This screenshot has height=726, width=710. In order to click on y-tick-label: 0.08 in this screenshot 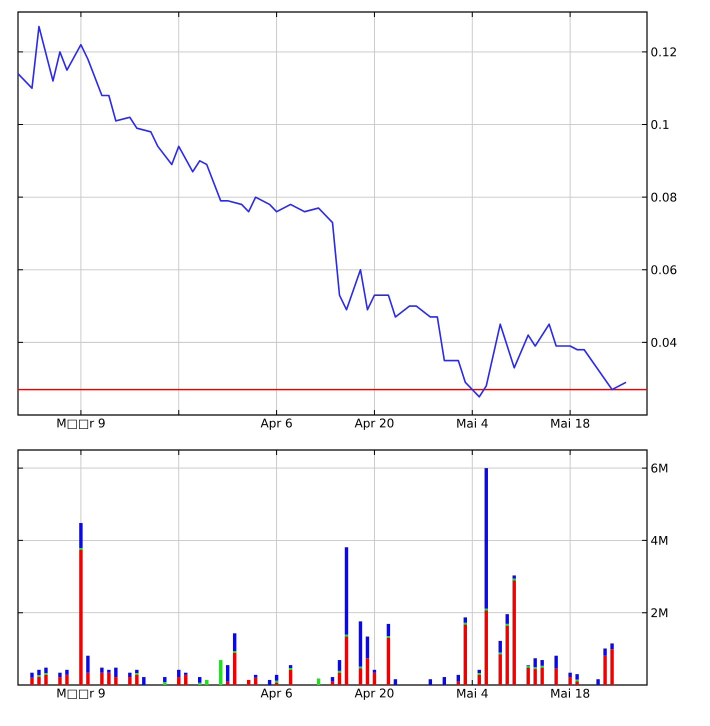, I will do `click(663, 197)`.